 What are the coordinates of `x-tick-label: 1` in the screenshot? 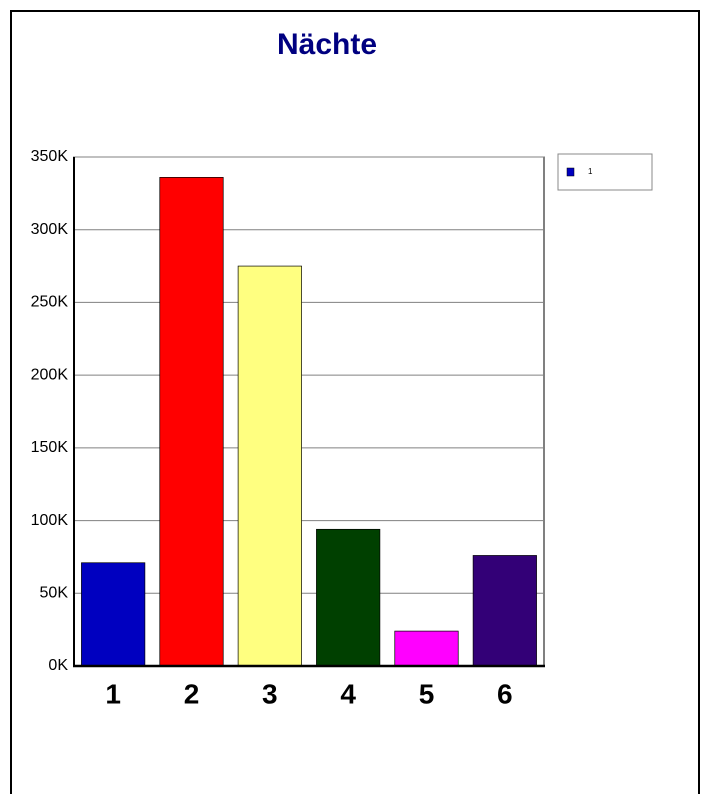 It's located at (113, 693).